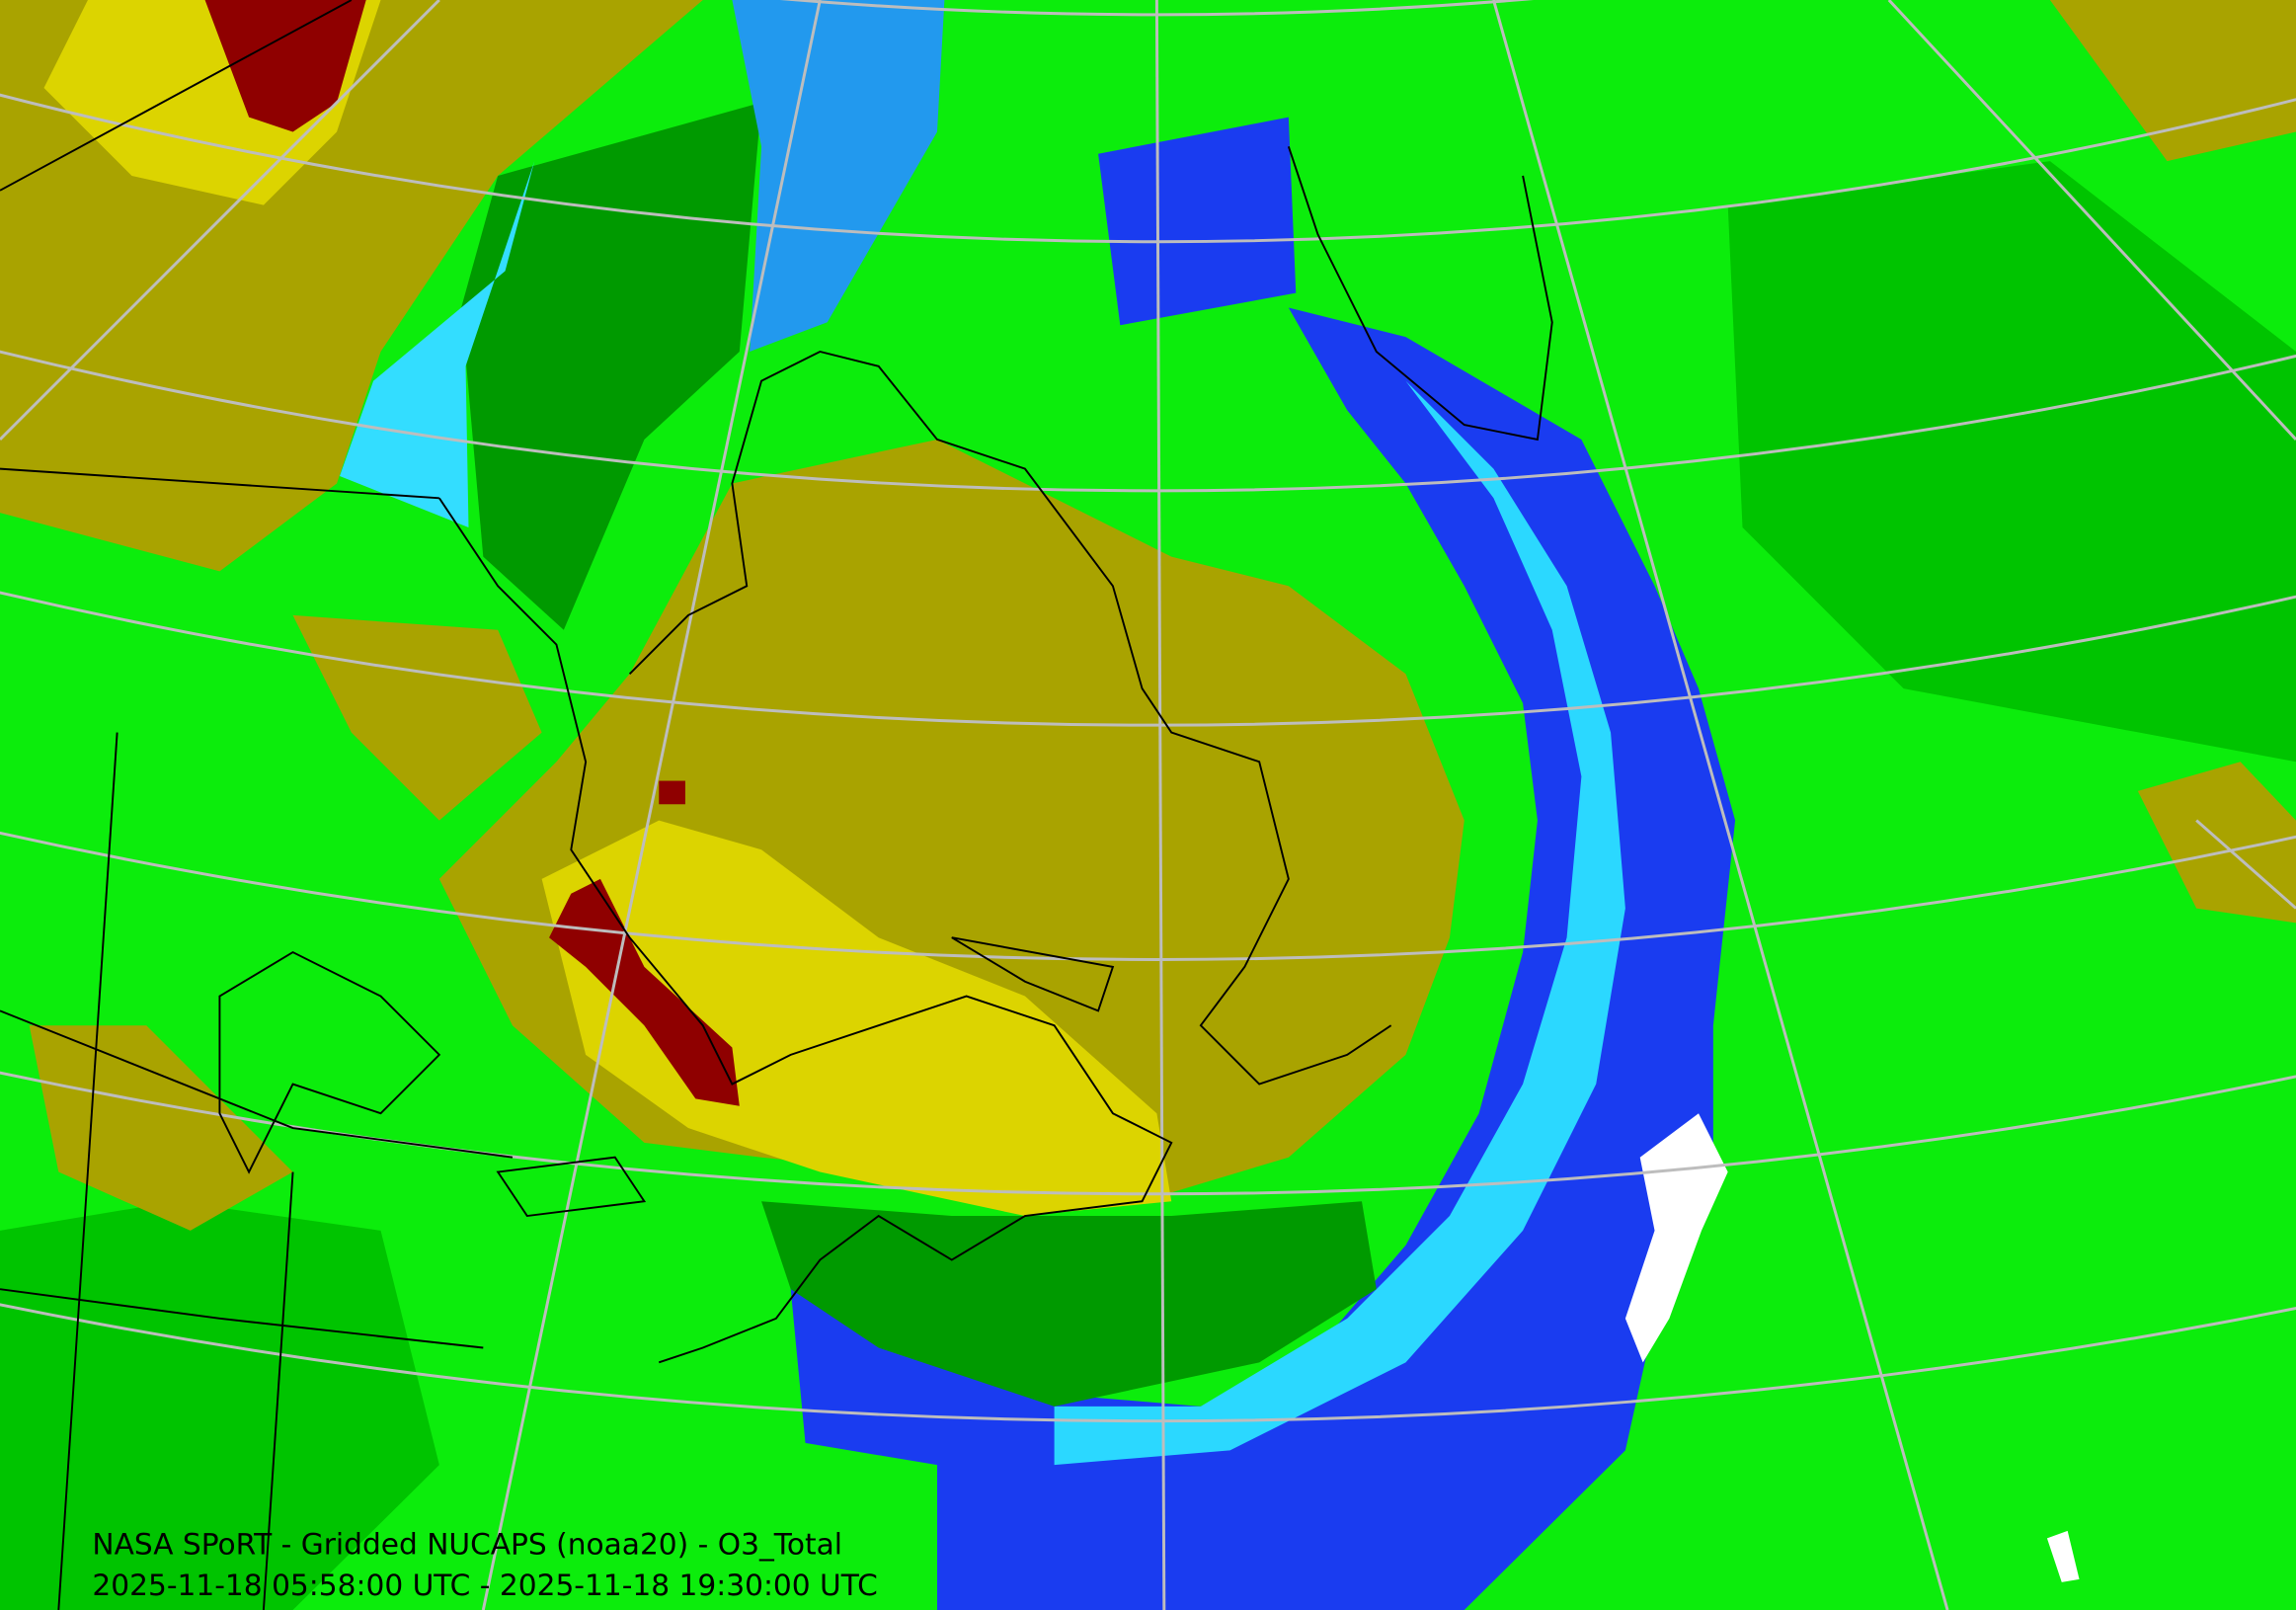 The height and width of the screenshot is (1610, 2296). What do you see at coordinates (839, 176) in the screenshot?
I see `field-cyan-blue` at bounding box center [839, 176].